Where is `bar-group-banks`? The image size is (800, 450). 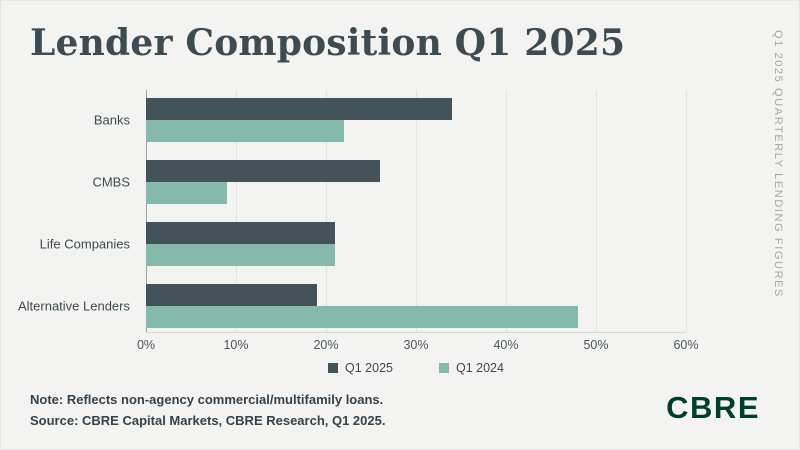 bar-group-banks is located at coordinates (416, 120).